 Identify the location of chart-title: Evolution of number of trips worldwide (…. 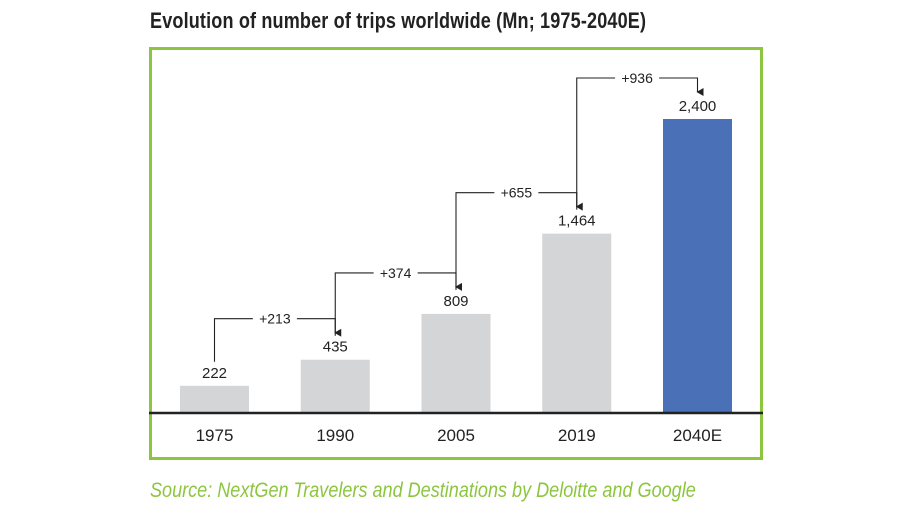
(398, 20).